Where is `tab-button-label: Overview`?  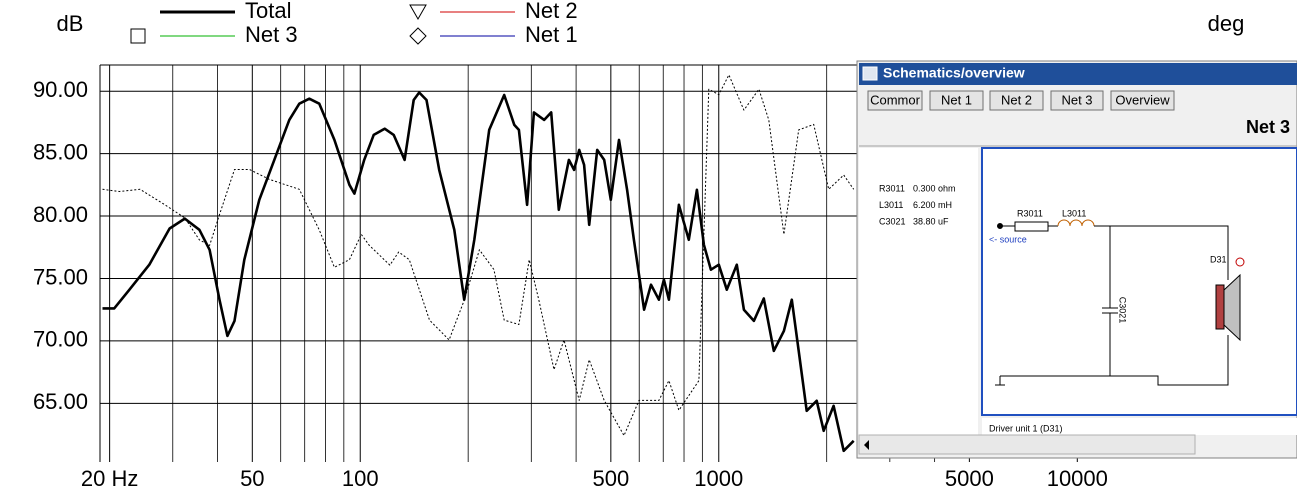 tab-button-label: Overview is located at coordinates (1142, 99).